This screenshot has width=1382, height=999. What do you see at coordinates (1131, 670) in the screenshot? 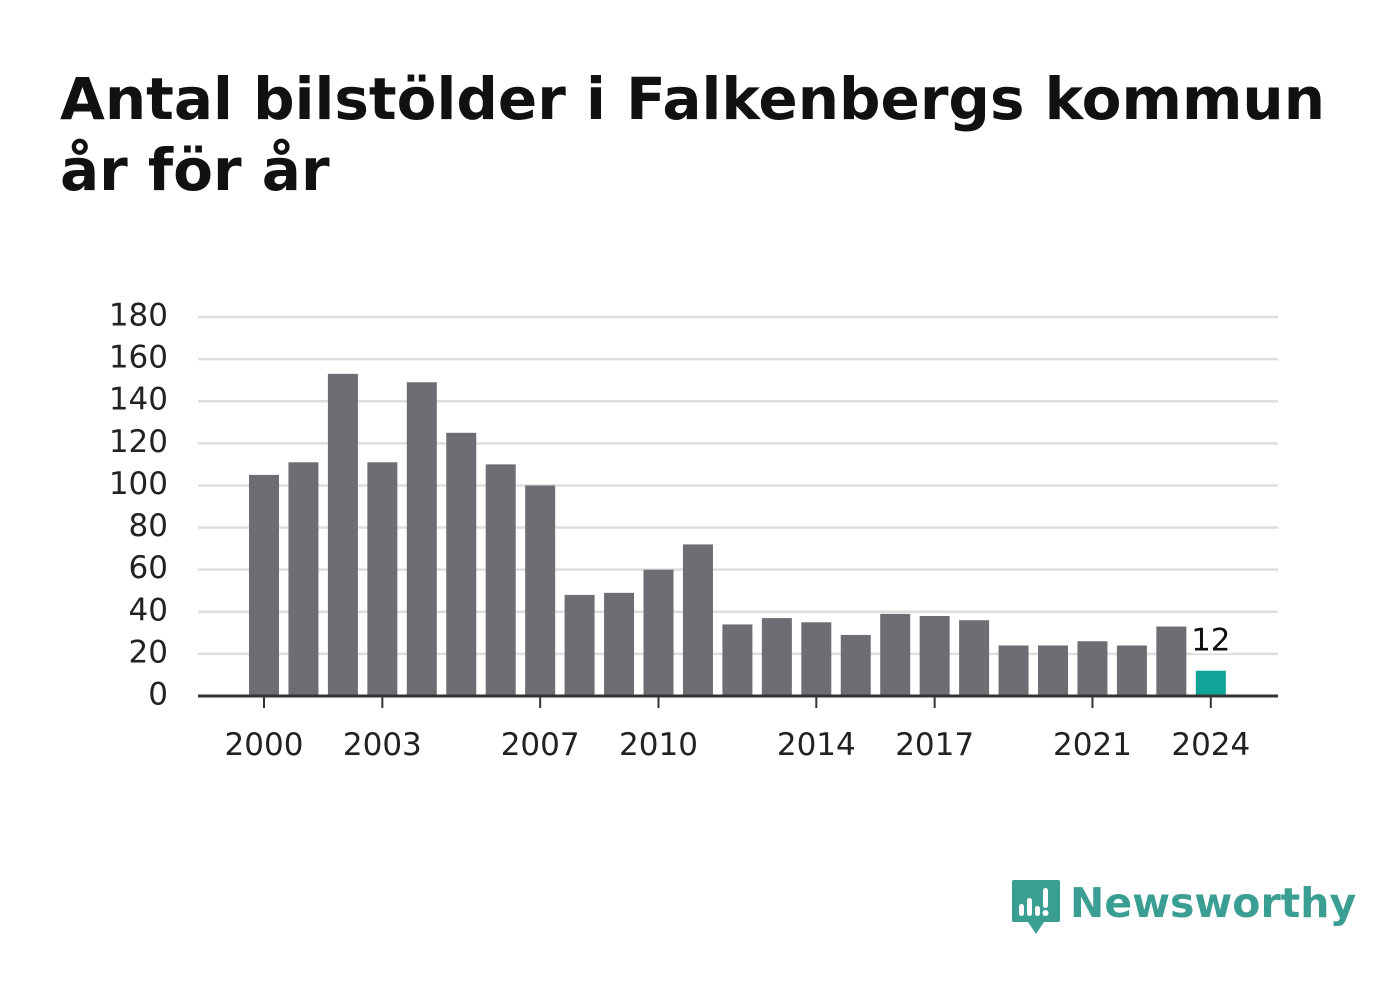
I see `bar-2022` at bounding box center [1131, 670].